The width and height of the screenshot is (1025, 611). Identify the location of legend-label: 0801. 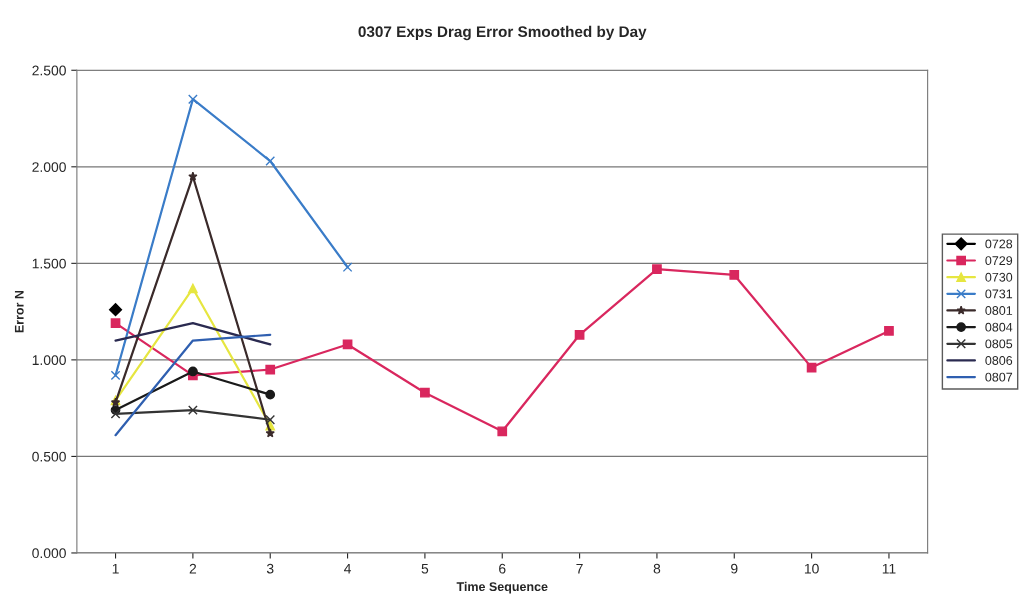
(999, 310).